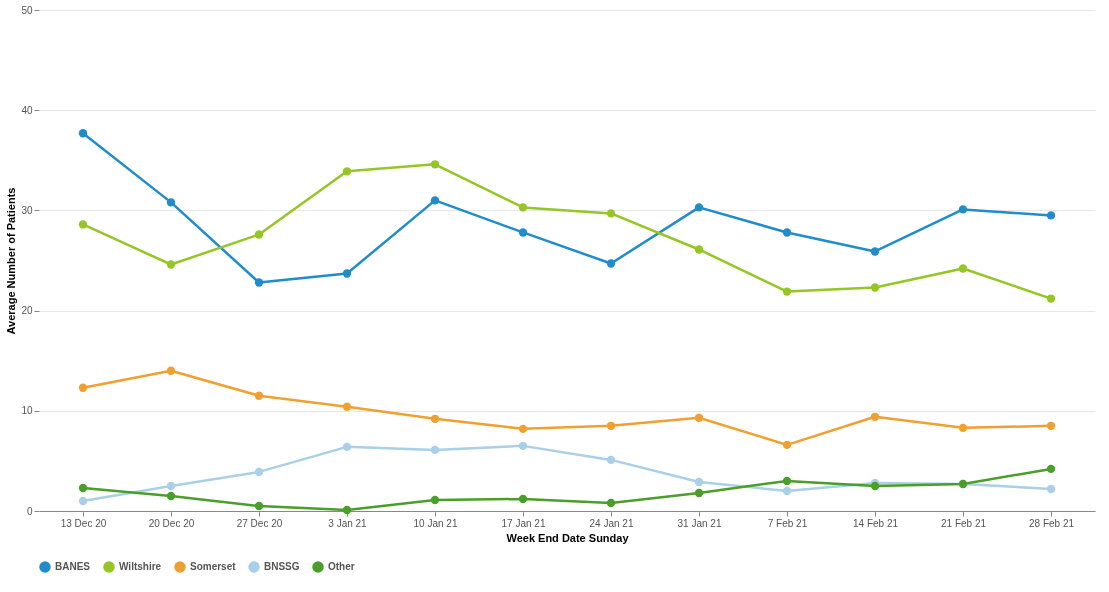  Describe the element at coordinates (282, 566) in the screenshot. I see `legend-label: BNSSG` at that location.